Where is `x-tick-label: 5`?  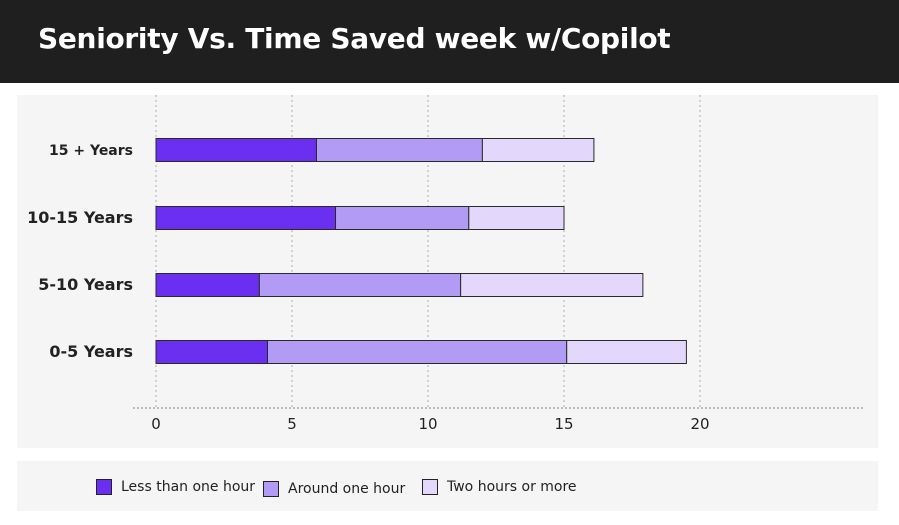
x-tick-label: 5 is located at coordinates (292, 424).